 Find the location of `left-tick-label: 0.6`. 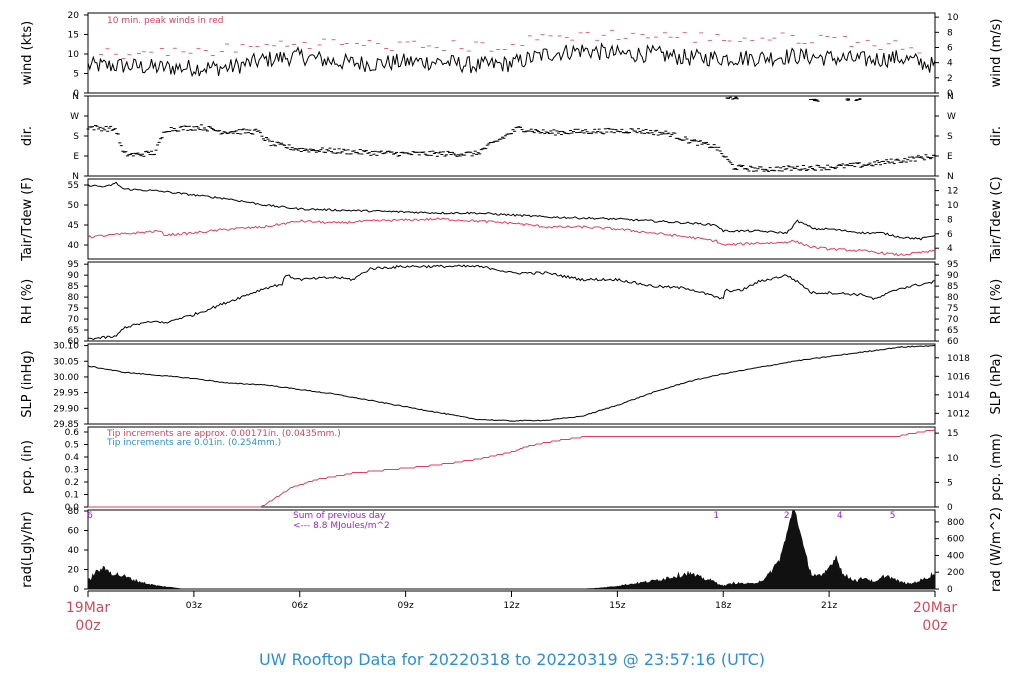

left-tick-label: 0.6 is located at coordinates (72, 433).